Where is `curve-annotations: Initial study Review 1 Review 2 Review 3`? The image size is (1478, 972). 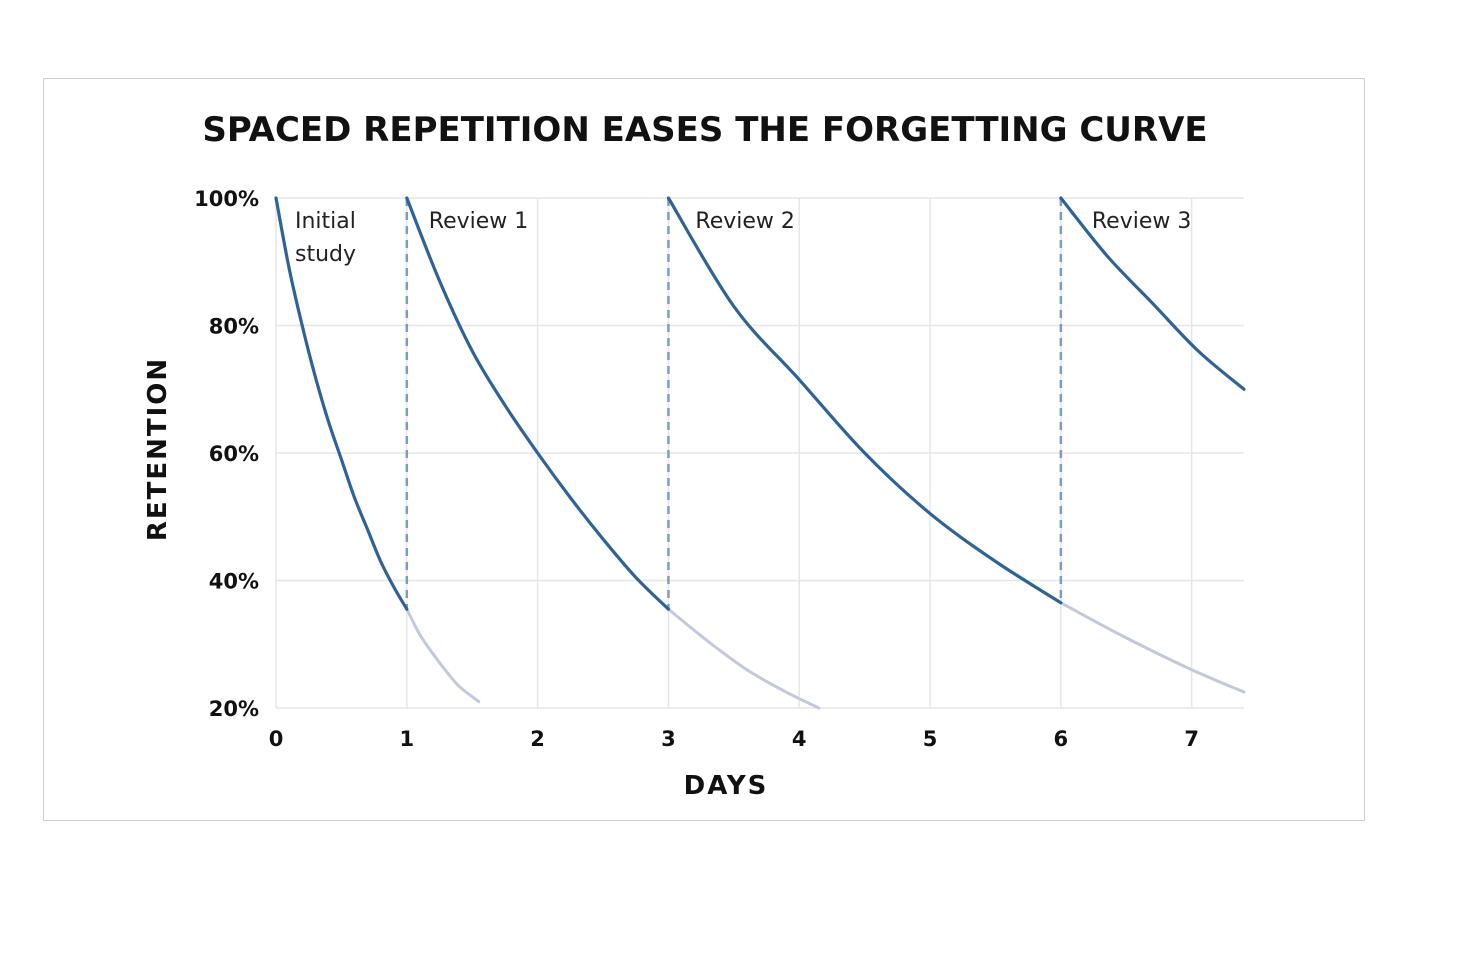
curve-annotations: Initial study Review 1 Review 2 Review 3 is located at coordinates (743, 238).